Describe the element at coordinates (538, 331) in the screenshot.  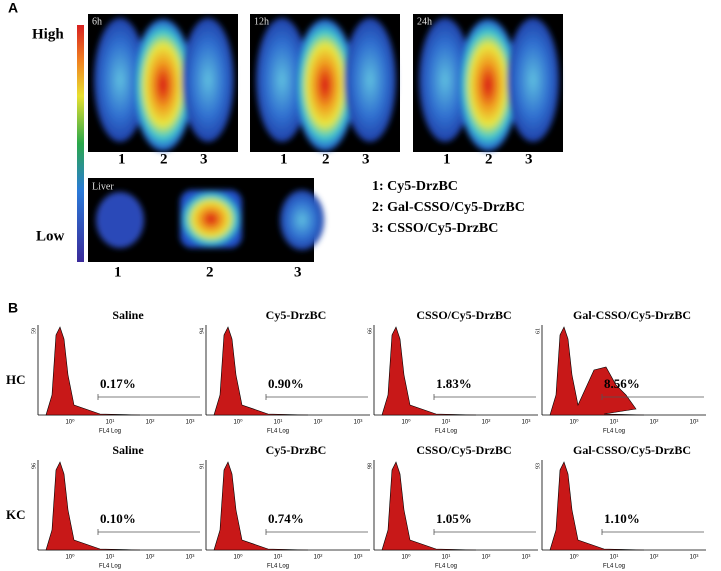
I see `y-max-label: 61` at that location.